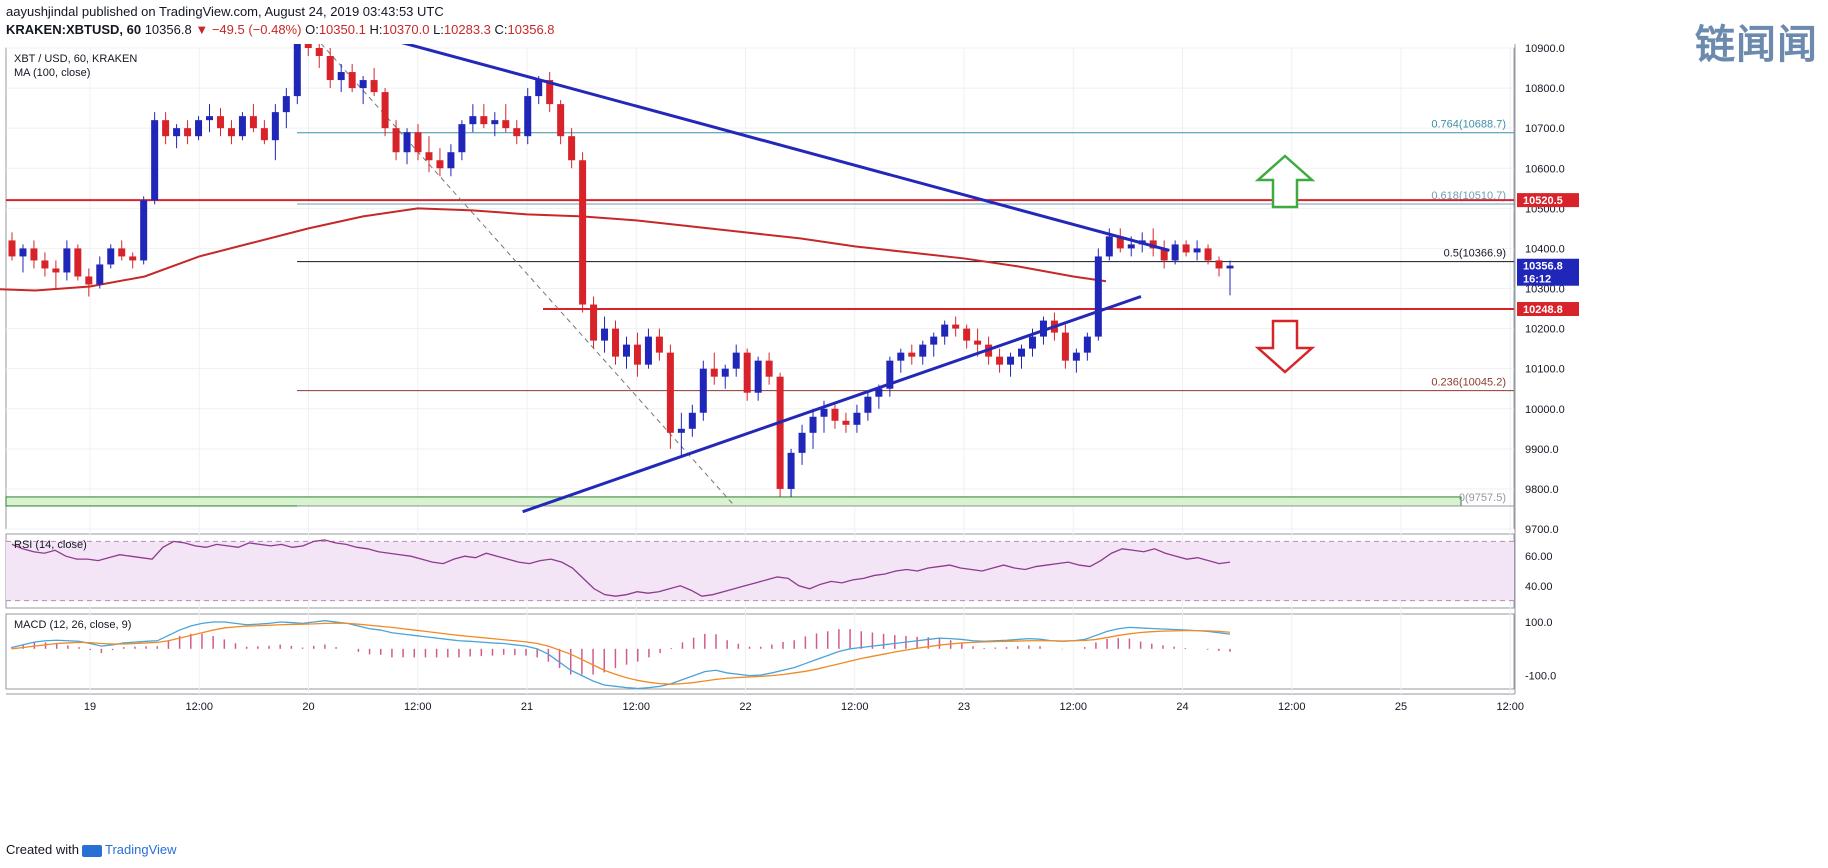  I want to click on price-badge-label: 10356.8, so click(1543, 267).